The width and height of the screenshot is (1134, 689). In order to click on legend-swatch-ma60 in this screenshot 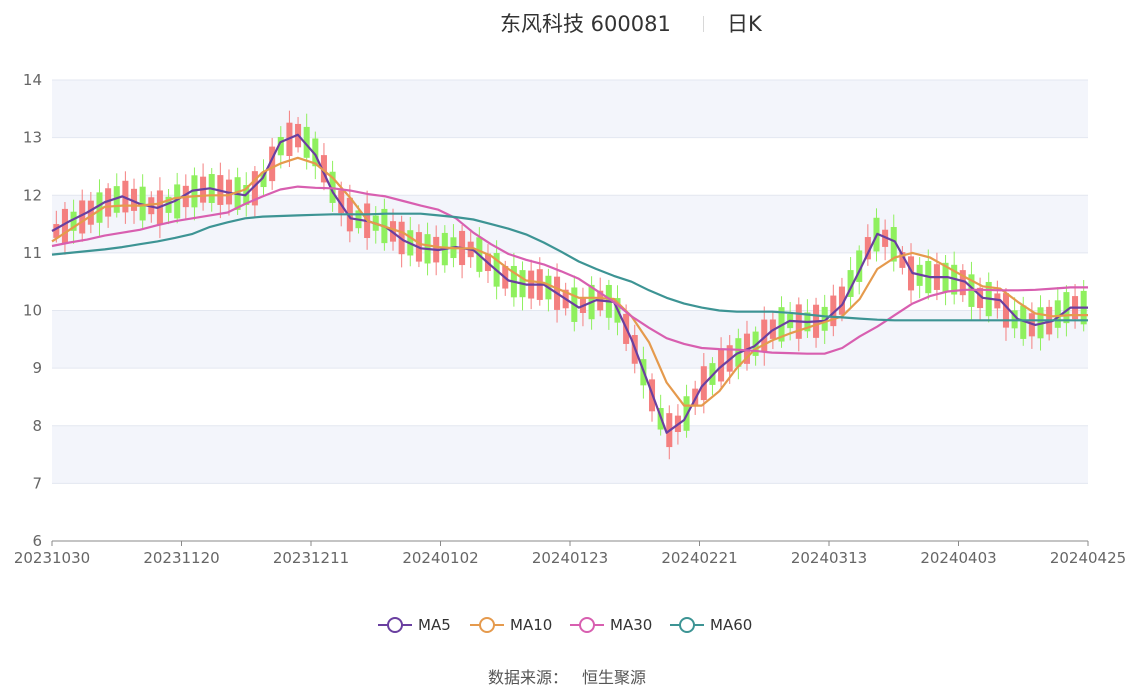, I will do `click(687, 625)`.